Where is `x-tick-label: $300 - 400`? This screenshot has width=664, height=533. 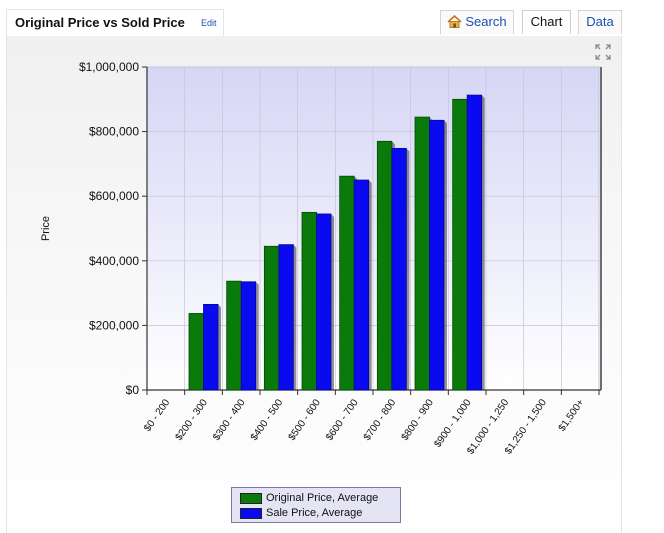 x-tick-label: $300 - 400 is located at coordinates (229, 420).